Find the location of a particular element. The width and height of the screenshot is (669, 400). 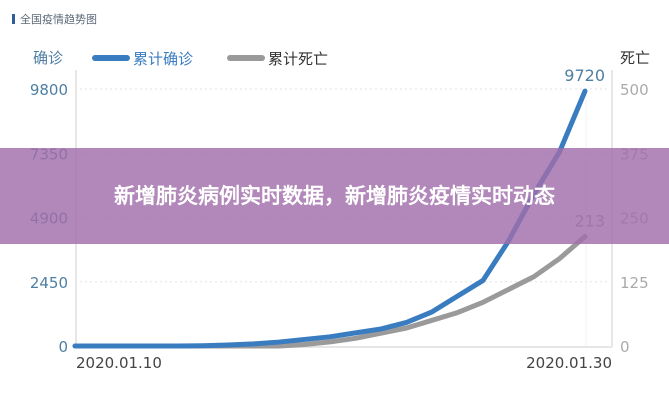

y-tick-label: 9800 is located at coordinates (49, 90).